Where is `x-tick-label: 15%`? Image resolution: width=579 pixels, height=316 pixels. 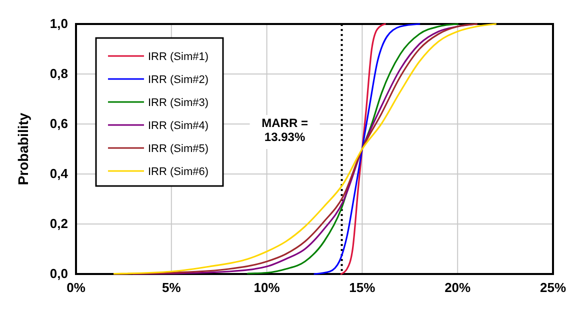 x-tick-label: 15% is located at coordinates (362, 287).